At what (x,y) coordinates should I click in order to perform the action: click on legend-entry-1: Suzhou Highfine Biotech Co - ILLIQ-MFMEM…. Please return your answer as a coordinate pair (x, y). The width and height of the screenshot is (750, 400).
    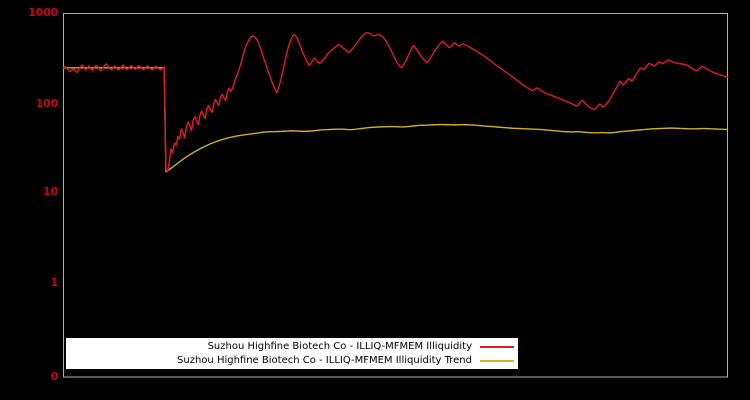
    Looking at the image, I should click on (292, 361).